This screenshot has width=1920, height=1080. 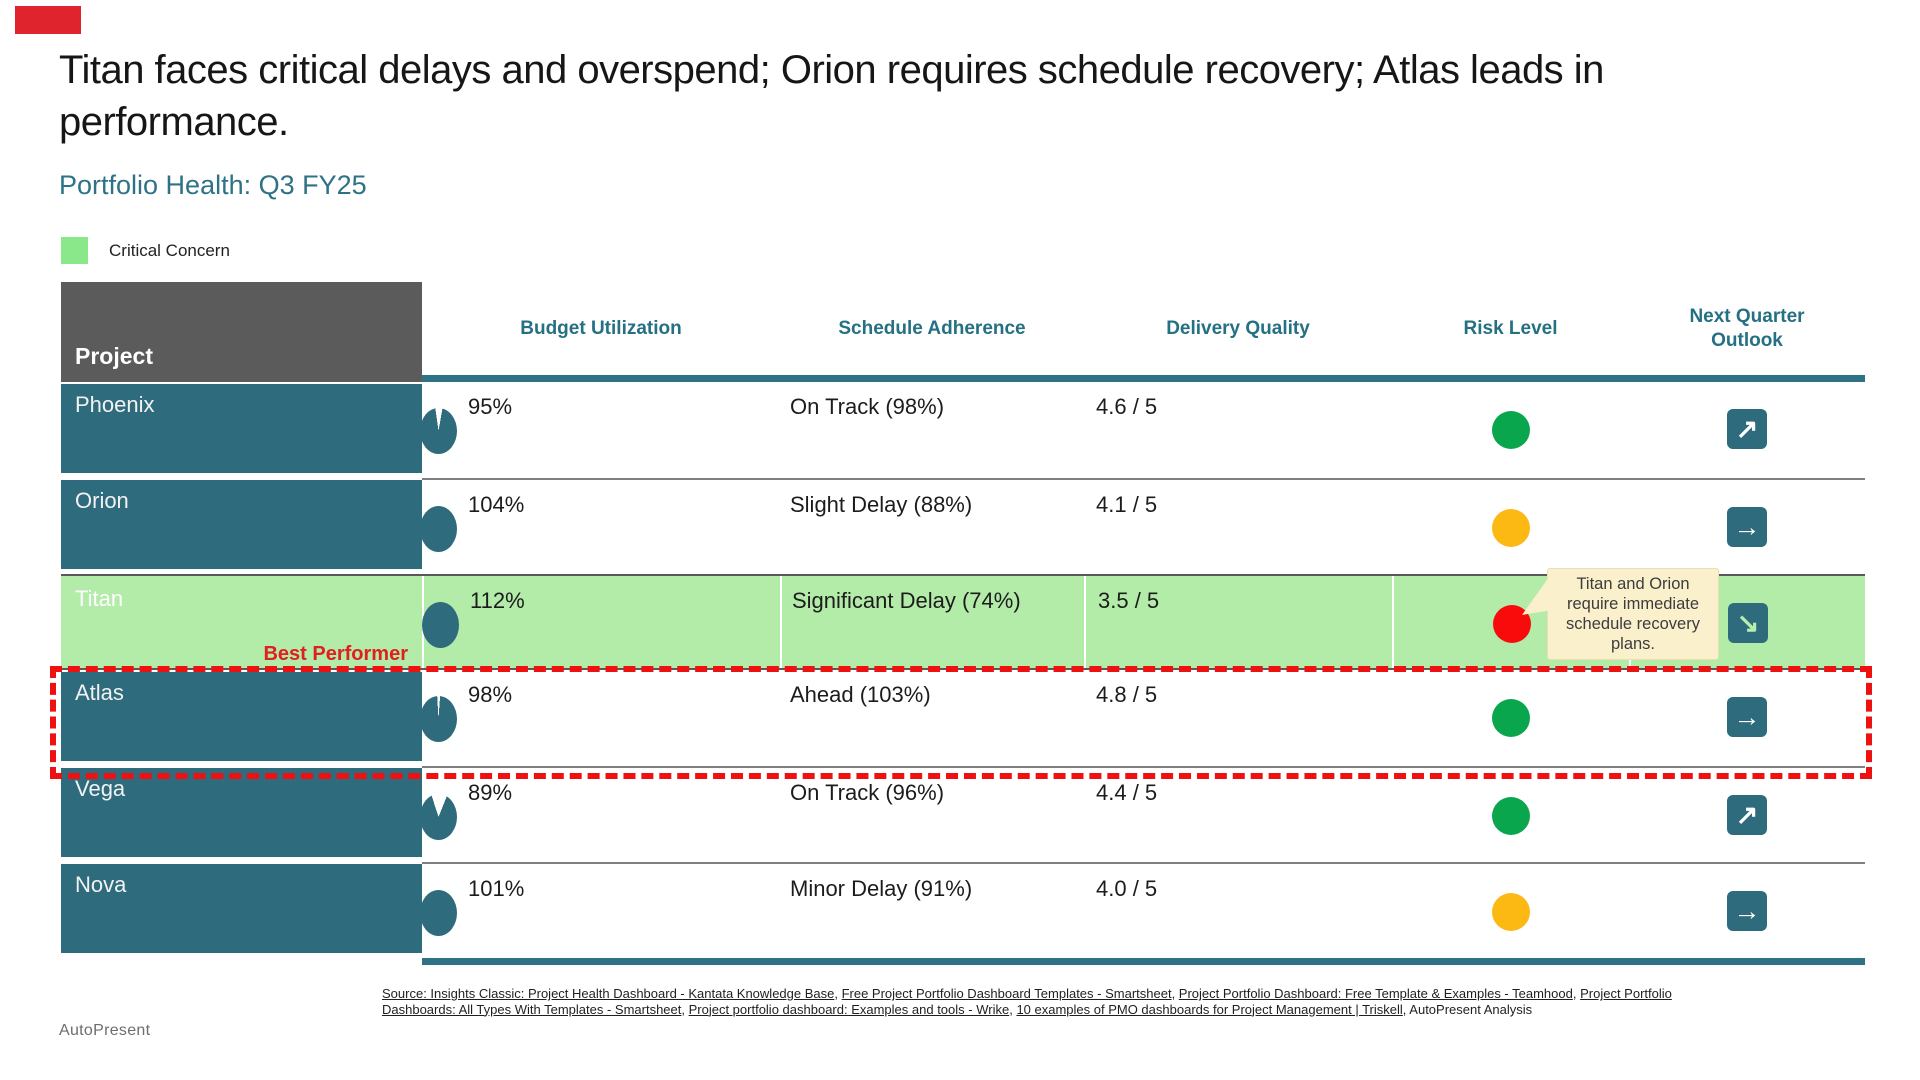 What do you see at coordinates (1127, 888) in the screenshot?
I see `quality-cell: 4.0 / 5` at bounding box center [1127, 888].